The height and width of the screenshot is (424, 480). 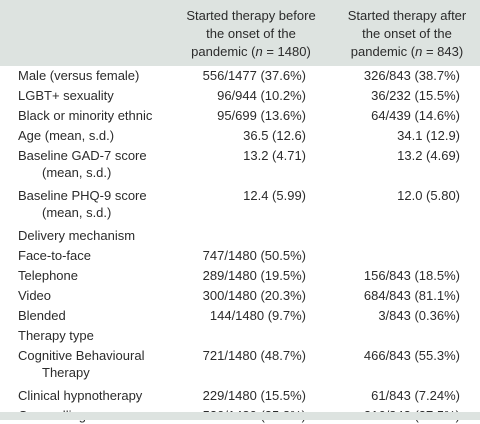 I want to click on row-label-text: Video, so click(x=35, y=295).